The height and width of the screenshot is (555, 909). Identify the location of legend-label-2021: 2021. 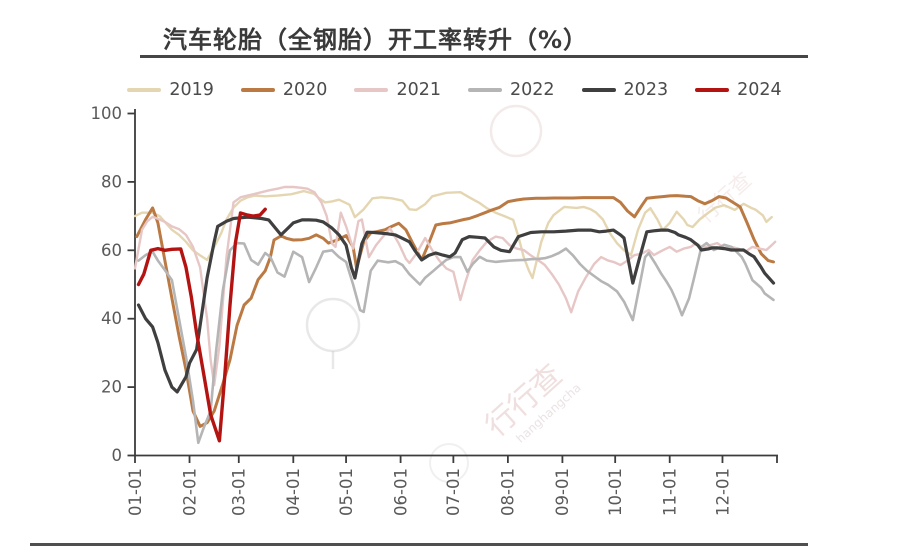
(418, 90).